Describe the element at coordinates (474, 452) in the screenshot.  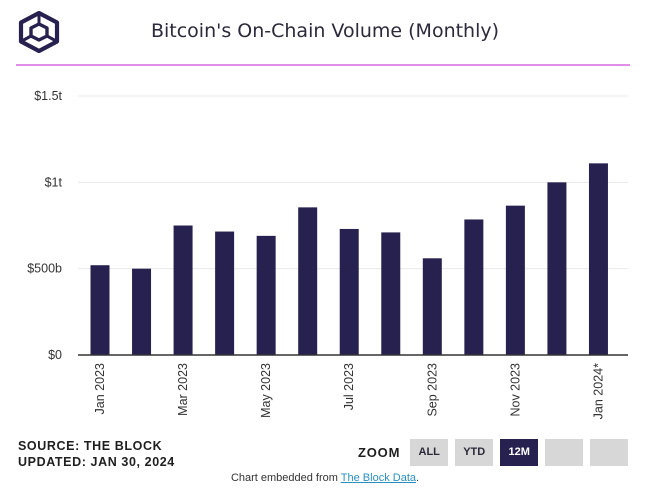
I see `zoom-ytd-button: YTD` at that location.